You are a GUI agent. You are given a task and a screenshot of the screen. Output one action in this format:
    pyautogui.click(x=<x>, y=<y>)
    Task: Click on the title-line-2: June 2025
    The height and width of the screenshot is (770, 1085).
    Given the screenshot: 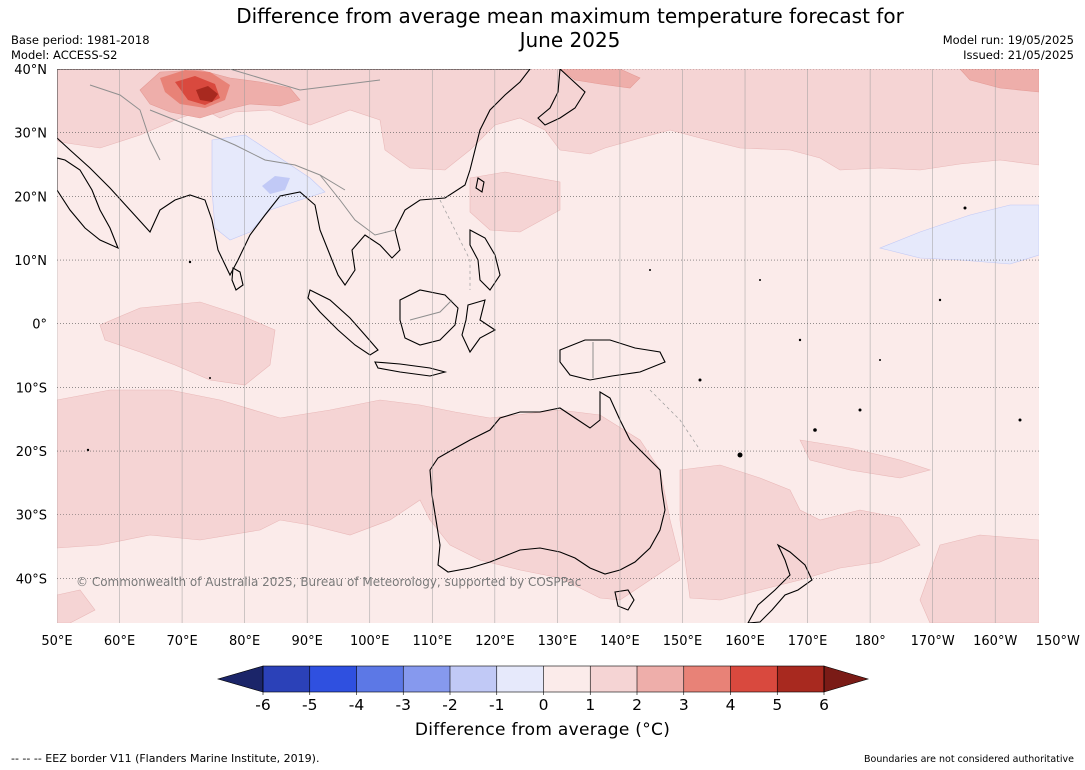 What is the action you would take?
    pyautogui.click(x=570, y=40)
    